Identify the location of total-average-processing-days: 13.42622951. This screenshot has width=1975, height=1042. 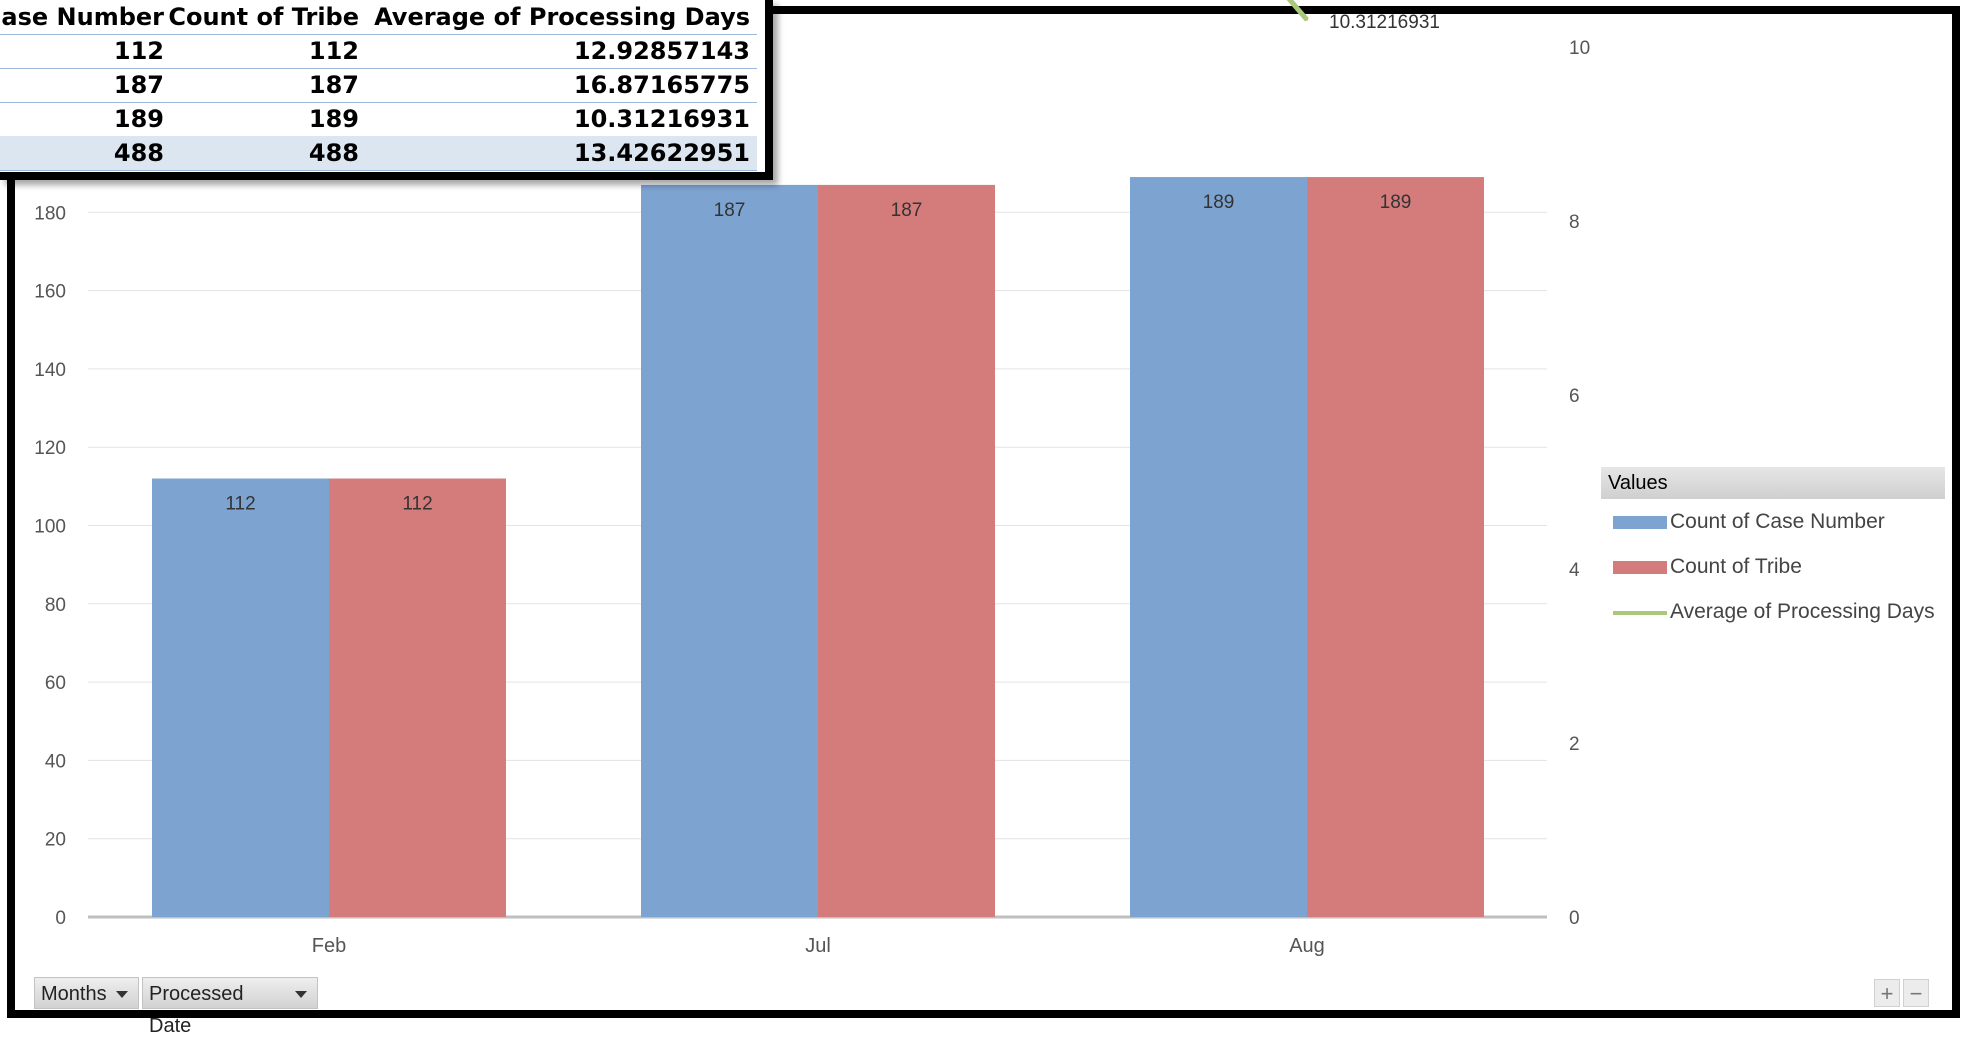
(661, 153).